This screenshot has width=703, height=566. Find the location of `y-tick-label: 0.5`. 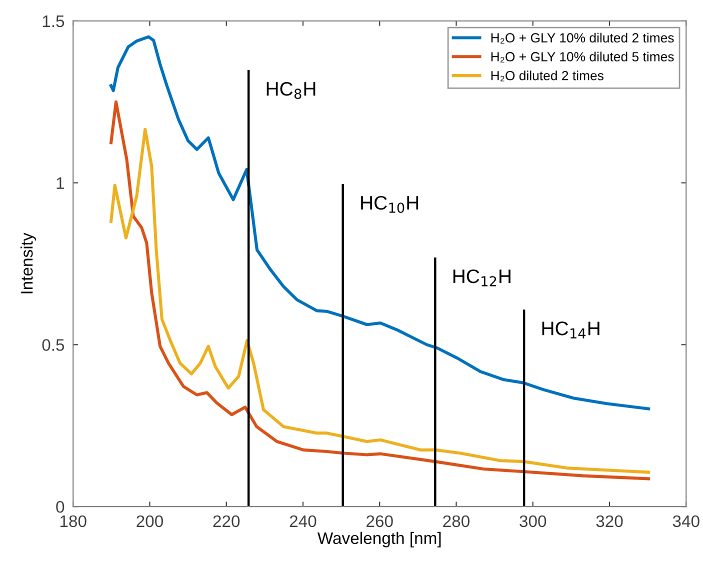

y-tick-label: 0.5 is located at coordinates (53, 345).